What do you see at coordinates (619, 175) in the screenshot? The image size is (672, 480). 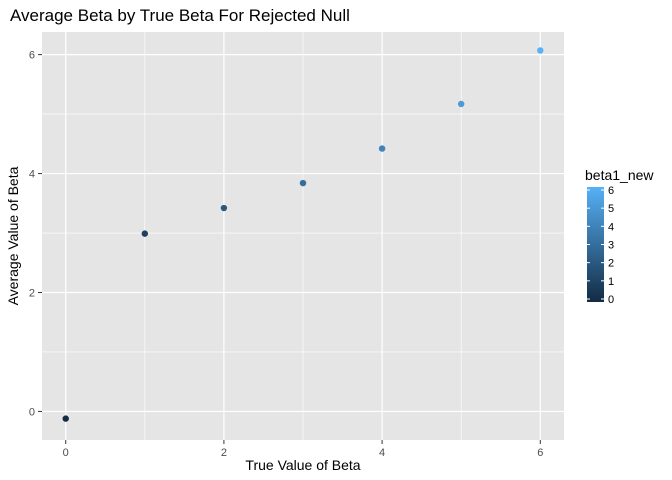 I see `legend-title: beta1_new` at bounding box center [619, 175].